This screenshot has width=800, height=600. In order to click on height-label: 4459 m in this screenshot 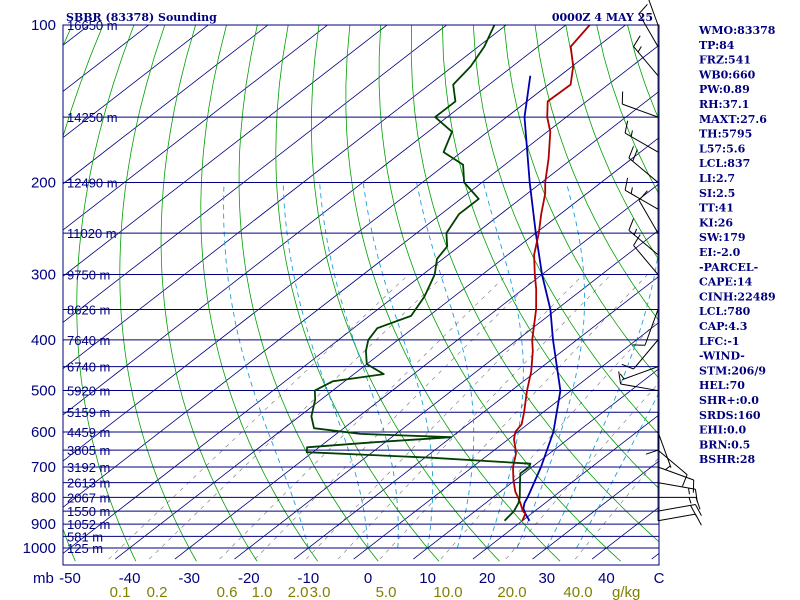, I will do `click(88, 432)`.